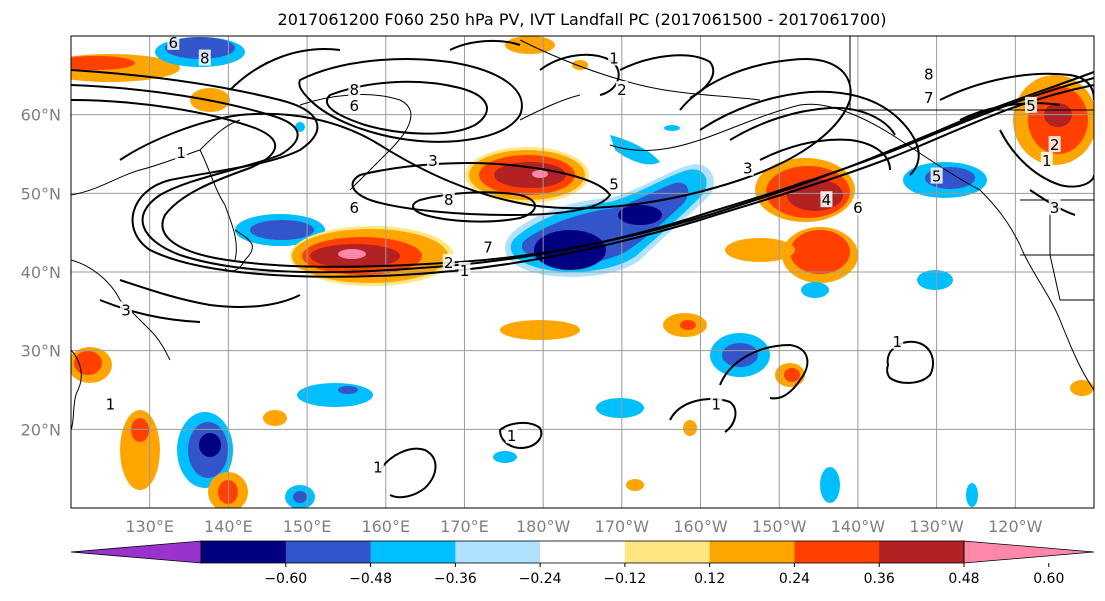  I want to click on colorbar-high-extend, so click(1029, 552).